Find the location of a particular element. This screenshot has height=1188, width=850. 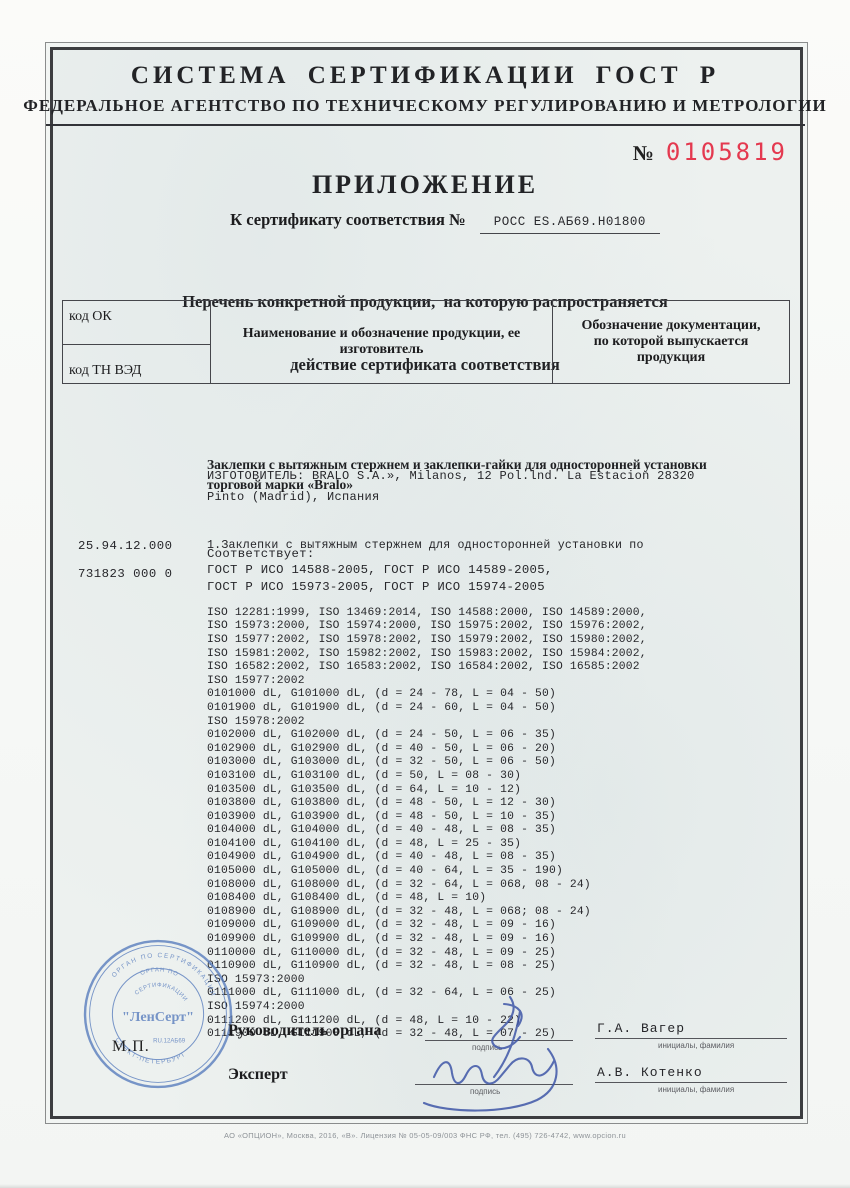

conformity-line: Соответствует: is located at coordinates (261, 553).